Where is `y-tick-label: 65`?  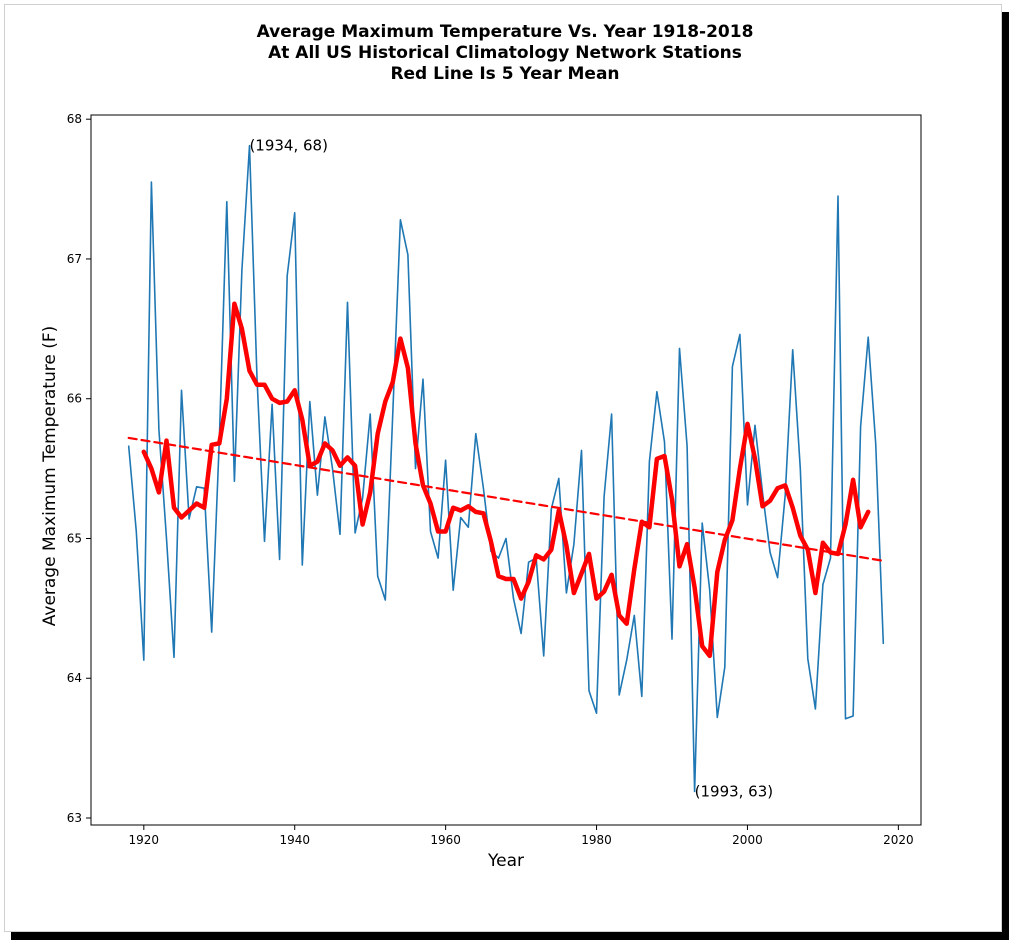
y-tick-label: 65 is located at coordinates (74, 538).